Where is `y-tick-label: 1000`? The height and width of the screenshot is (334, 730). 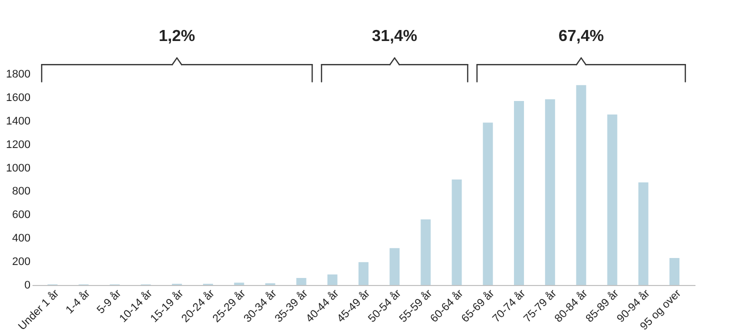
y-tick-label: 1000 is located at coordinates (18, 168).